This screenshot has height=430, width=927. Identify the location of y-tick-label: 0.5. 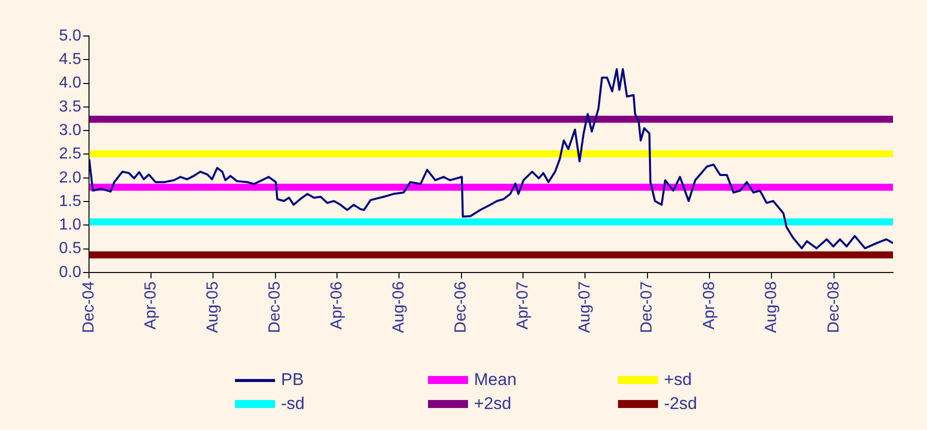
(70, 249).